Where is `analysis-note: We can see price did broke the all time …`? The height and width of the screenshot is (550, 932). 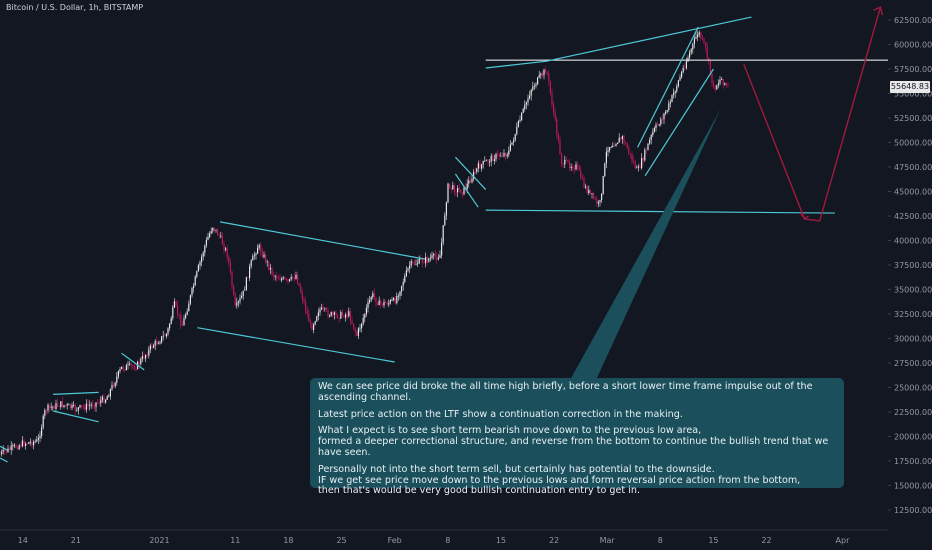 analysis-note: We can see price did broke the all time … is located at coordinates (577, 437).